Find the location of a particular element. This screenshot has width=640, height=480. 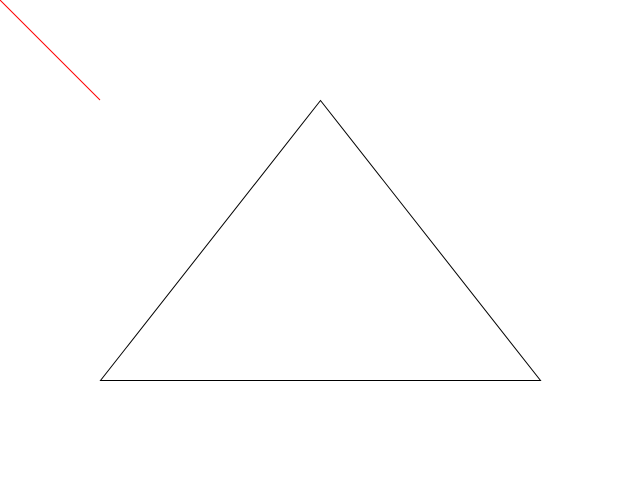

red-diagonal-line is located at coordinates (50, 50).